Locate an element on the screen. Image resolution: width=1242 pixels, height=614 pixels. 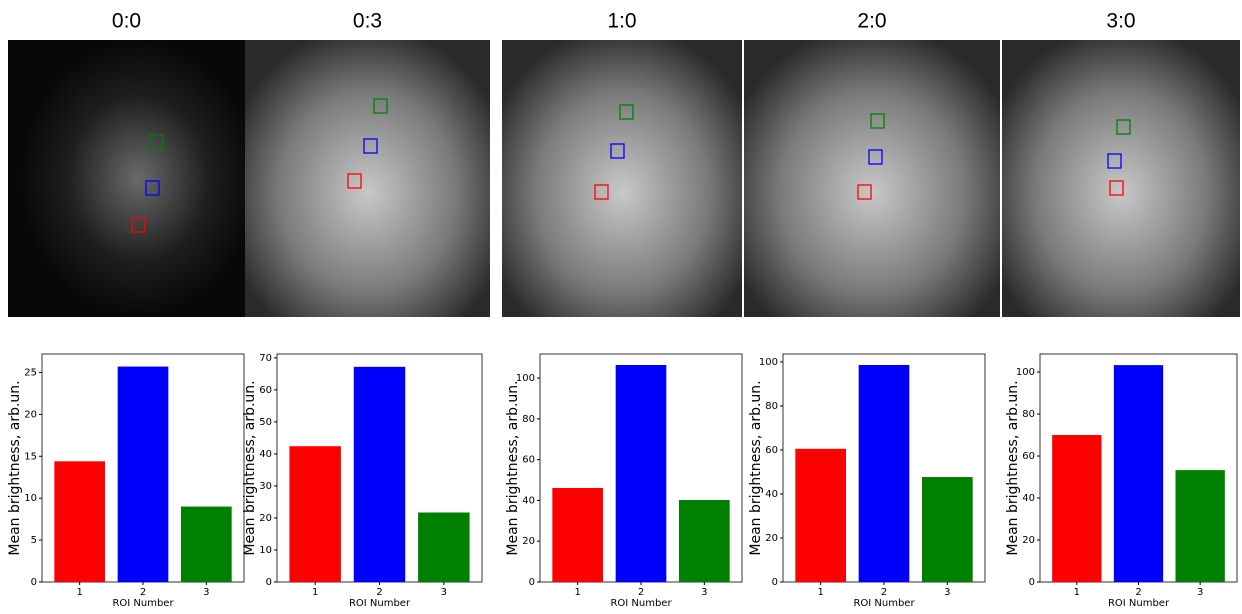
y-tick-label: 50 is located at coordinates (265, 422).